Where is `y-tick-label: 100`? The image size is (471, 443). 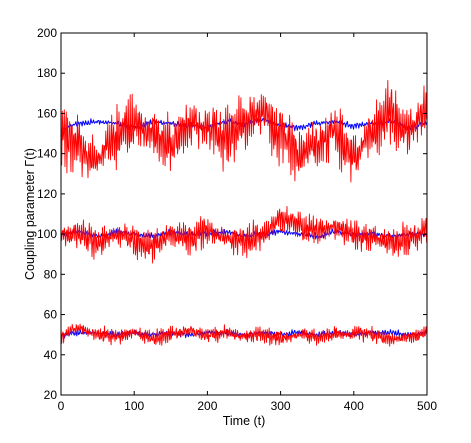
y-tick-label: 100 is located at coordinates (47, 234).